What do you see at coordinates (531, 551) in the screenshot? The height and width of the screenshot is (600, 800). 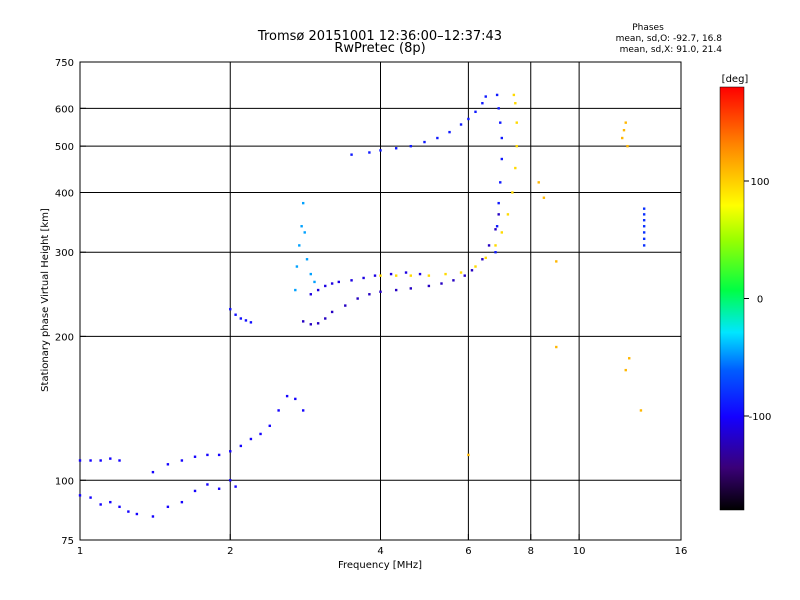 I see `x-tick-label: 8` at bounding box center [531, 551].